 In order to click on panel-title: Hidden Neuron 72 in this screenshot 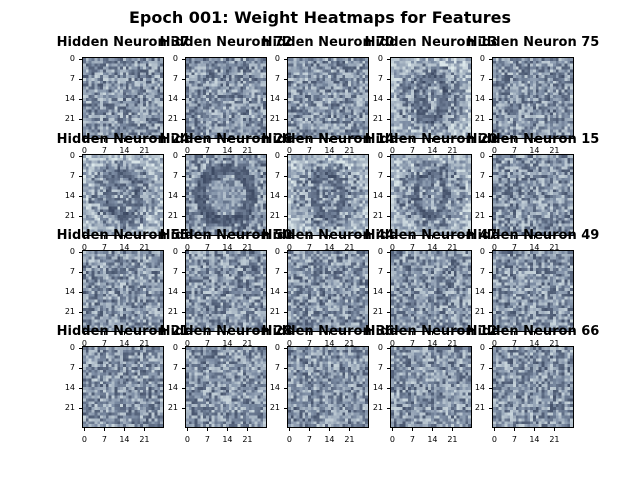, I will do `click(226, 42)`.